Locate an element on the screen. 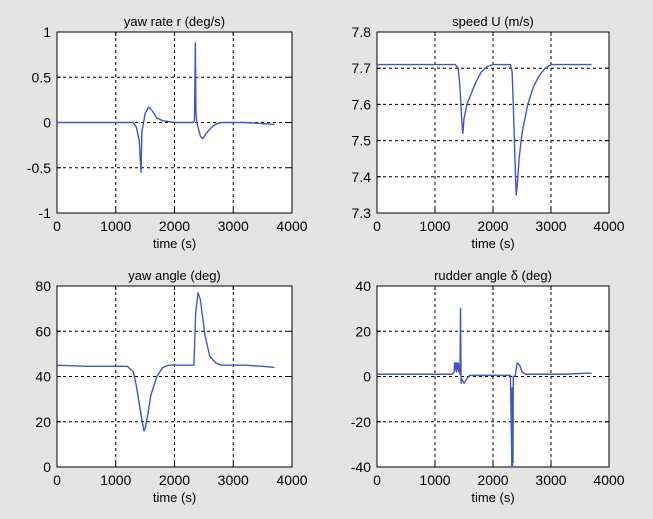 This screenshot has width=653, height=519. chart-4-xtick-label: 3000 is located at coordinates (550, 480).